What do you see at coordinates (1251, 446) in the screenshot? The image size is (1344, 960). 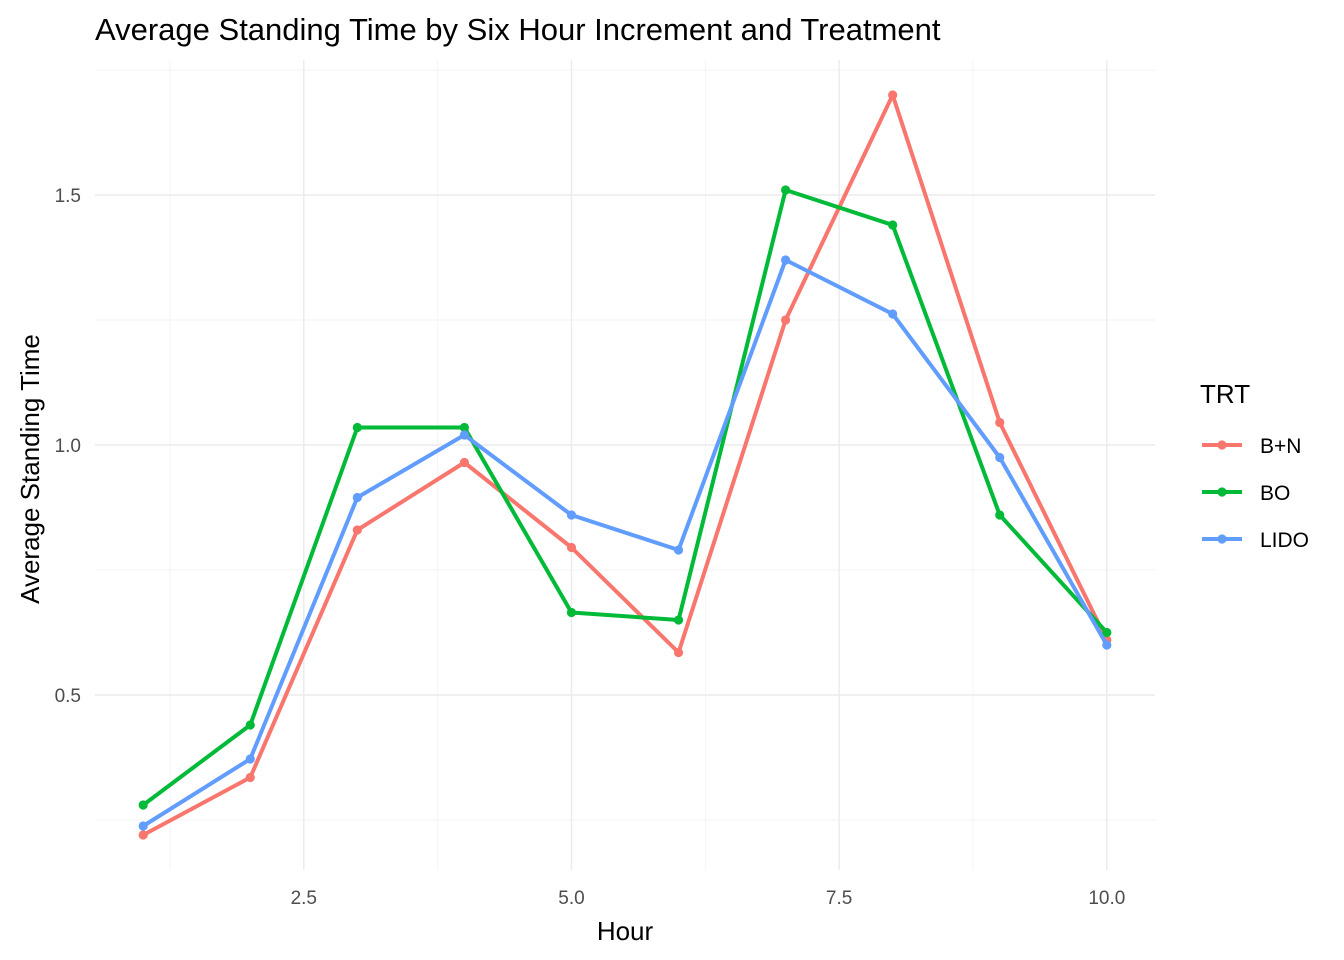 I see `legend-item: B+N` at bounding box center [1251, 446].